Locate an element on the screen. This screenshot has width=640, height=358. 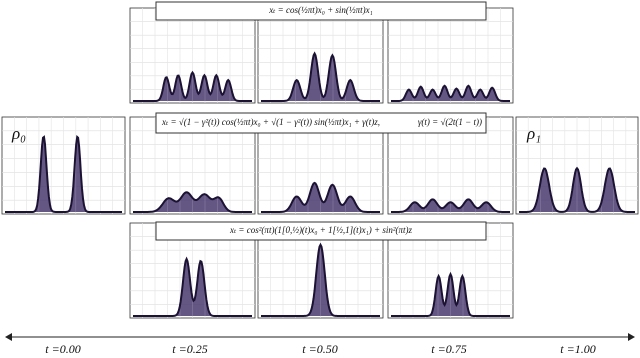
time-label: t =0.25 is located at coordinates (189, 349).